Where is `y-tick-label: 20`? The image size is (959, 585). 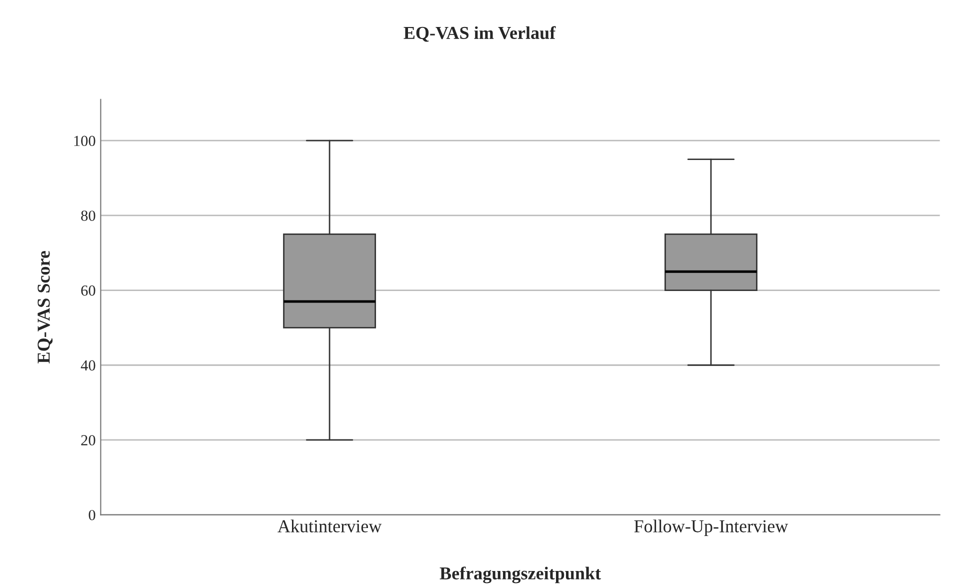
y-tick-label: 20 is located at coordinates (88, 440).